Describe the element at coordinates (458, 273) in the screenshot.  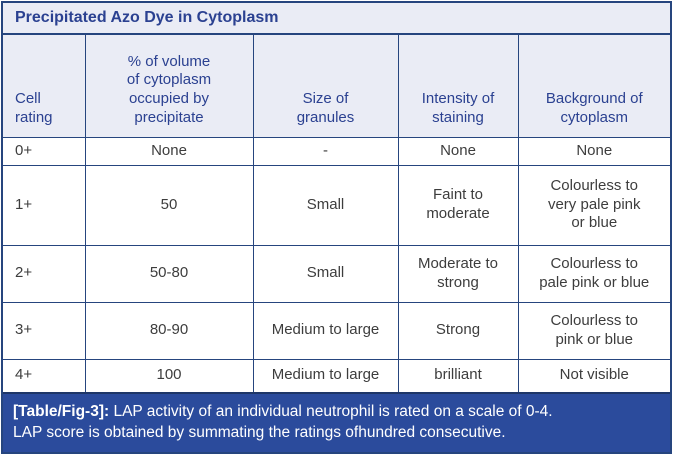
I see `staining-intensity-value: Moderate to strong` at that location.